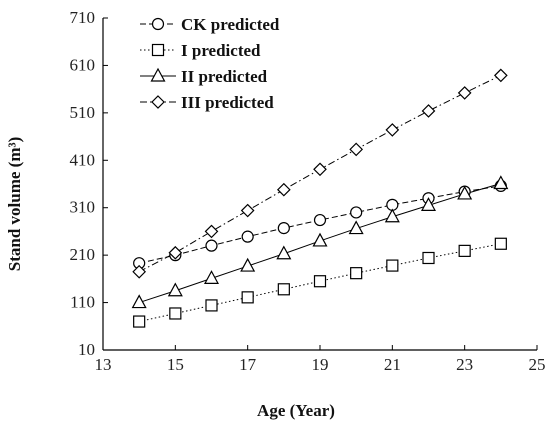  I want to click on x-tick-label: 17, so click(248, 364).